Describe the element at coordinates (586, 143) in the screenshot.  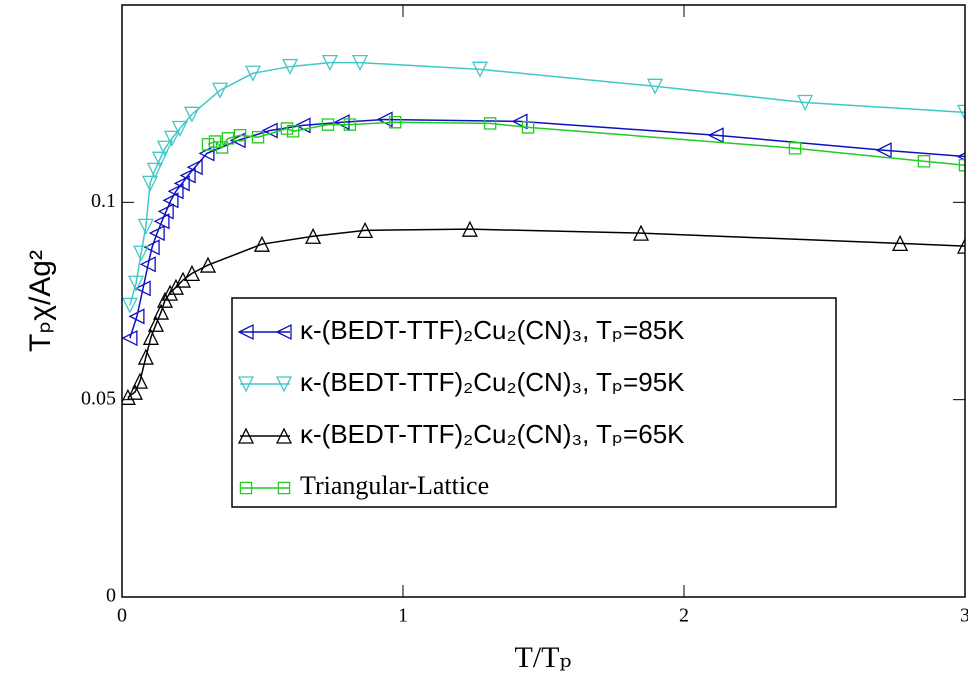
I see `series-line` at that location.